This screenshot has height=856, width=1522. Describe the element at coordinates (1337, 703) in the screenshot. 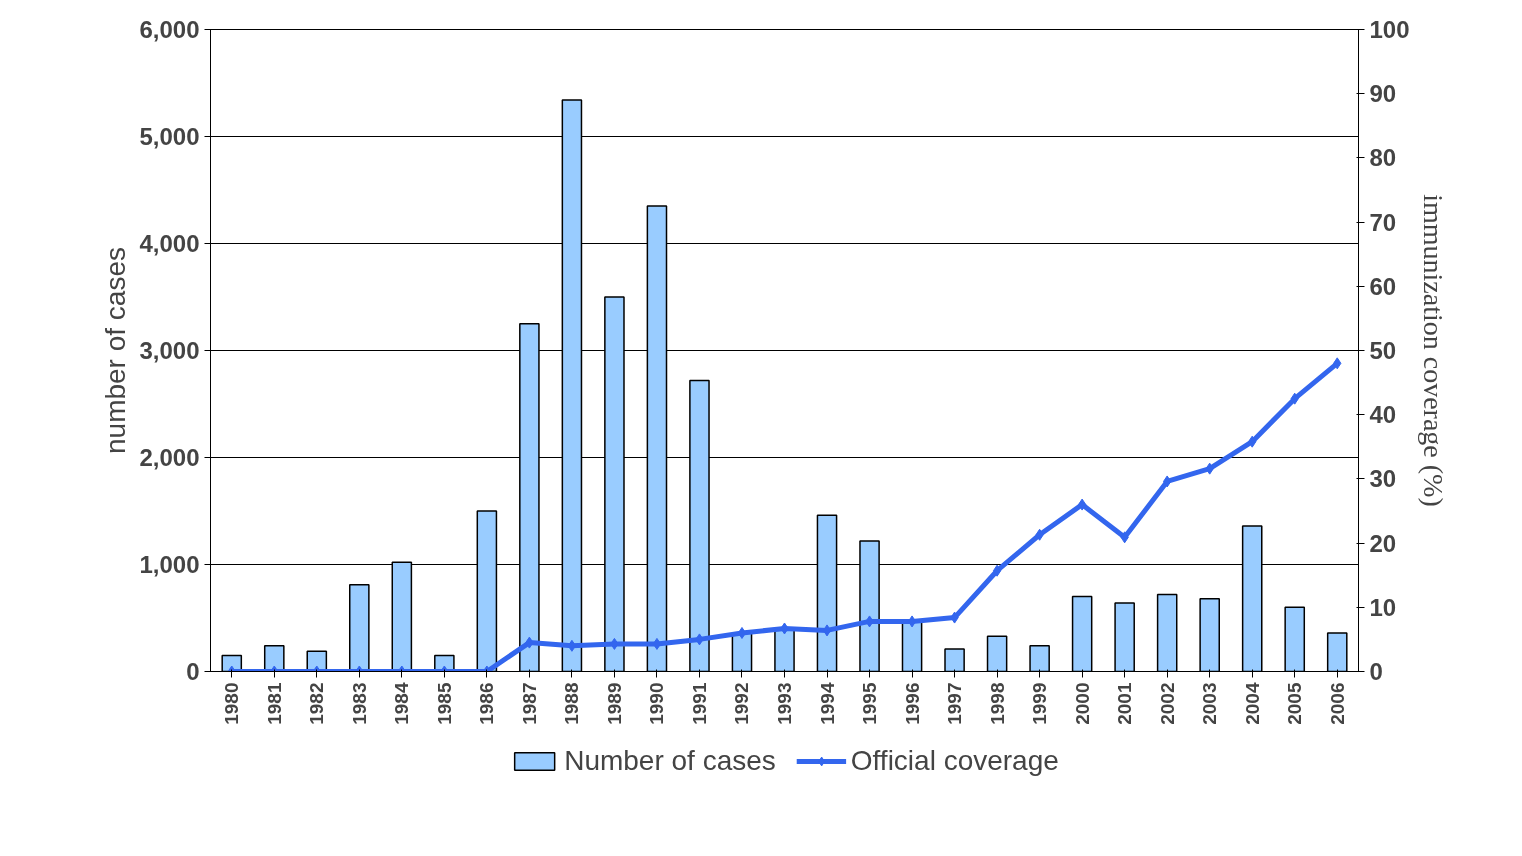

I see `x-tick-label: 2006` at that location.